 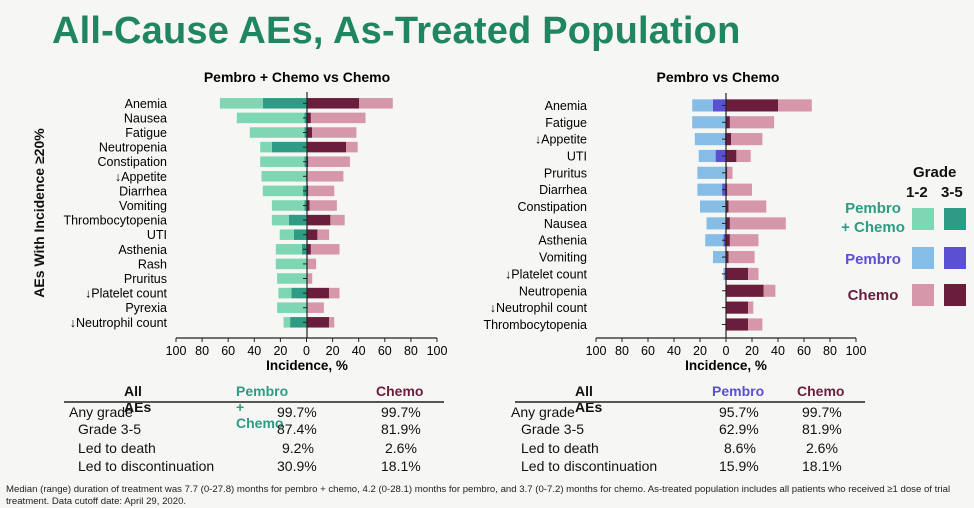 I want to click on legend-name-pembro-chemo: Pembro + Chemo, so click(x=873, y=218).